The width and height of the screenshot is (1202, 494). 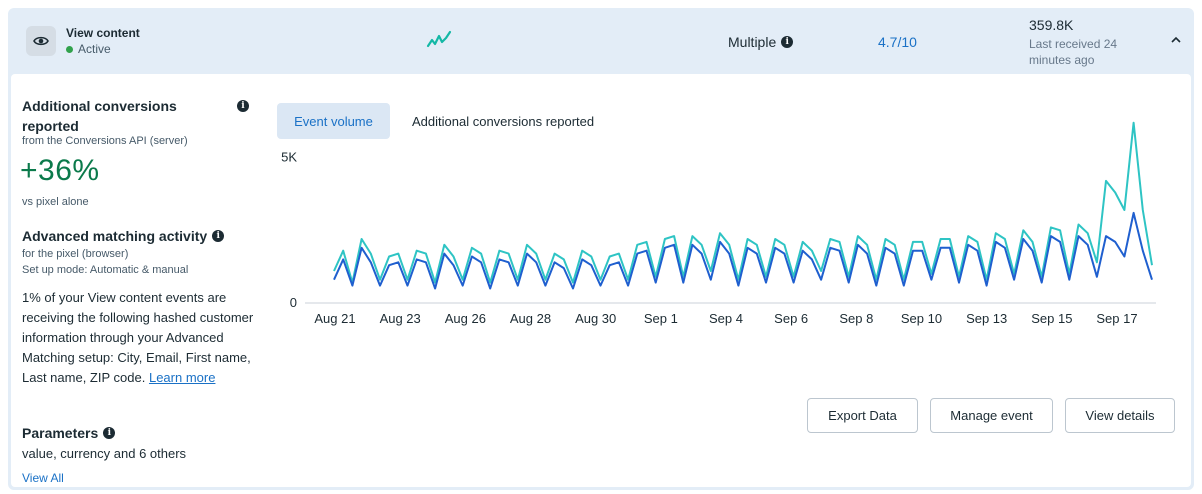 I want to click on parameters-title: Parameters i, so click(x=69, y=433).